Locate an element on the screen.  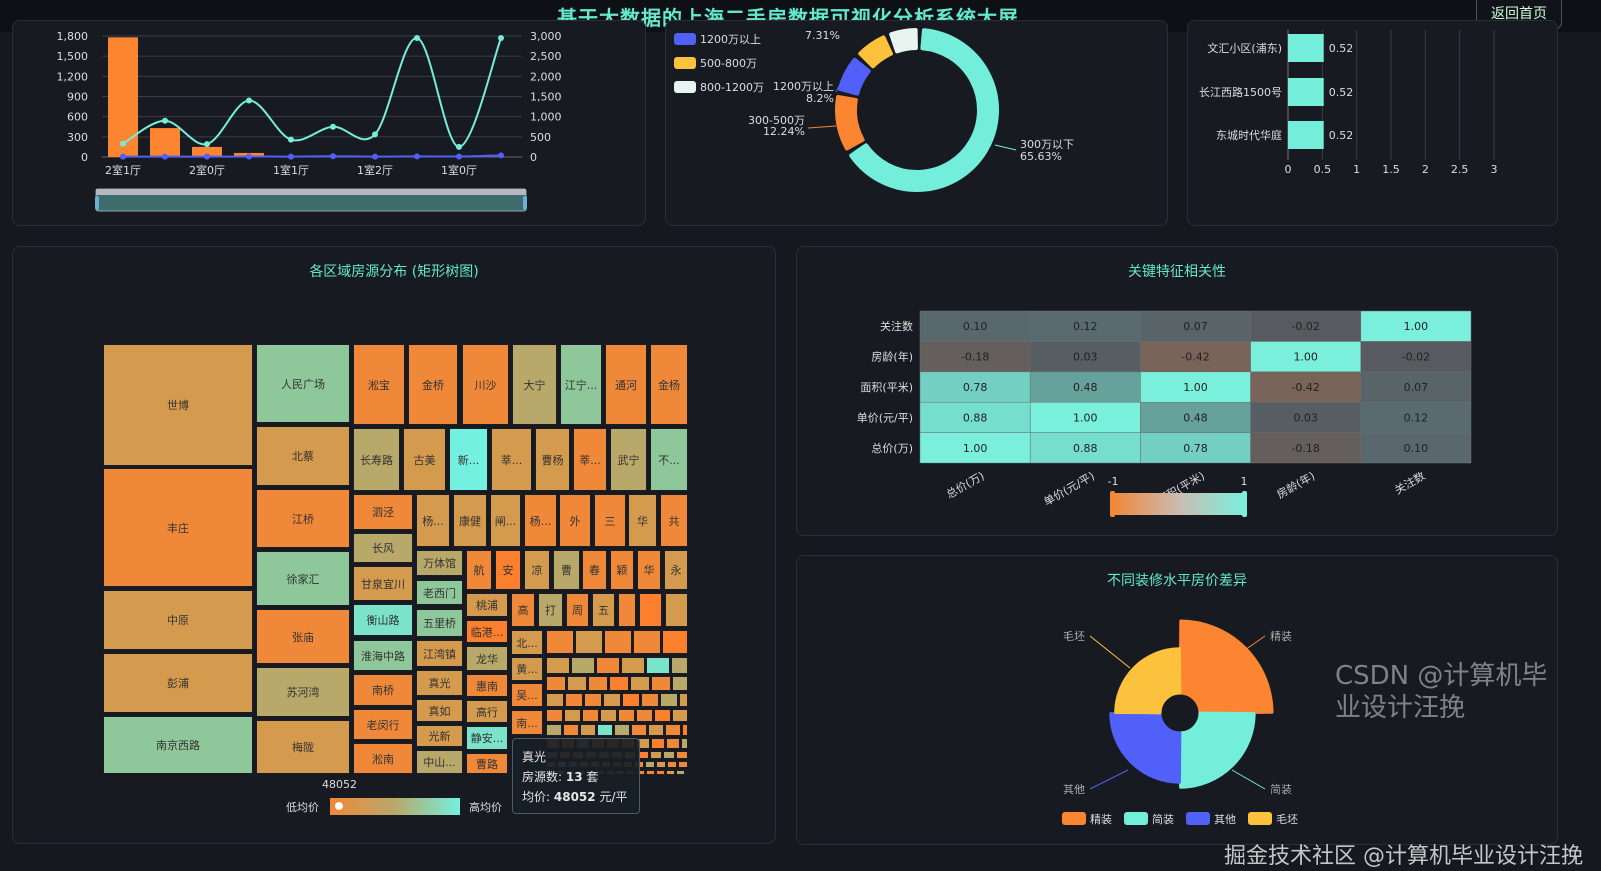
treemap-cell: 南桥 is located at coordinates (383, 690).